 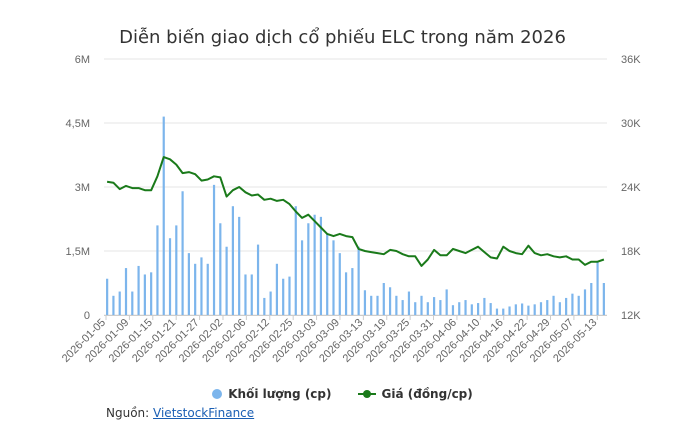 I want to click on y-left-tick-label: 1,5M, so click(x=78, y=252).